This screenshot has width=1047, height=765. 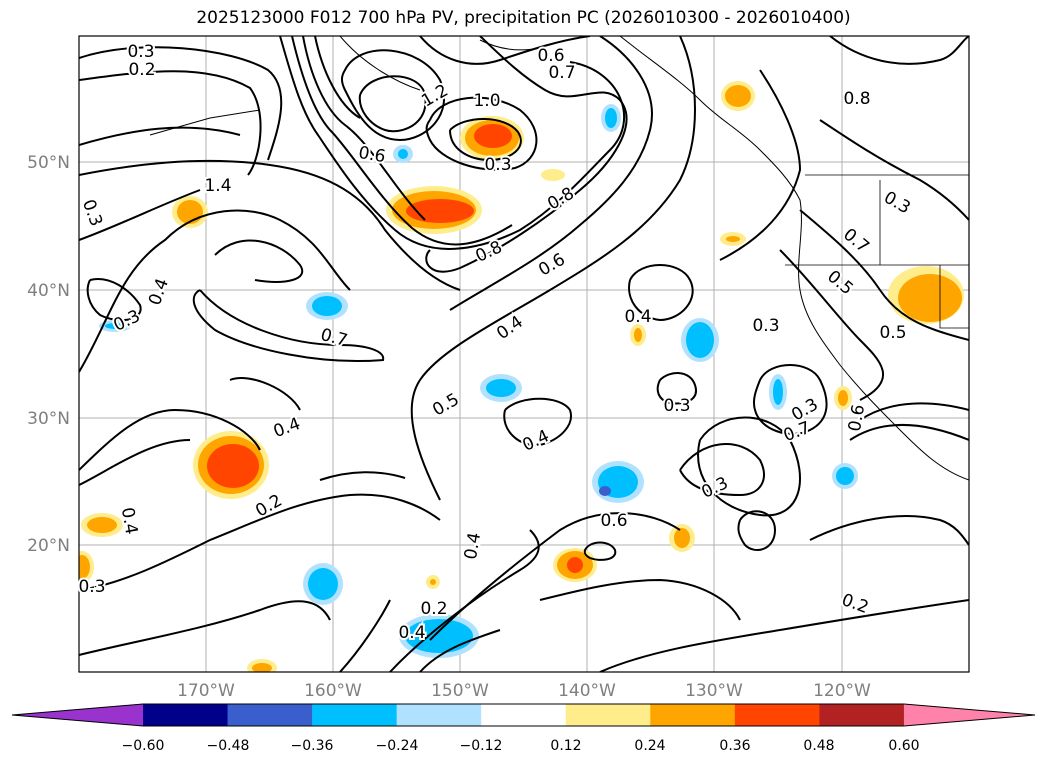 What do you see at coordinates (460, 691) in the screenshot?
I see `lon-label: 150°W` at bounding box center [460, 691].